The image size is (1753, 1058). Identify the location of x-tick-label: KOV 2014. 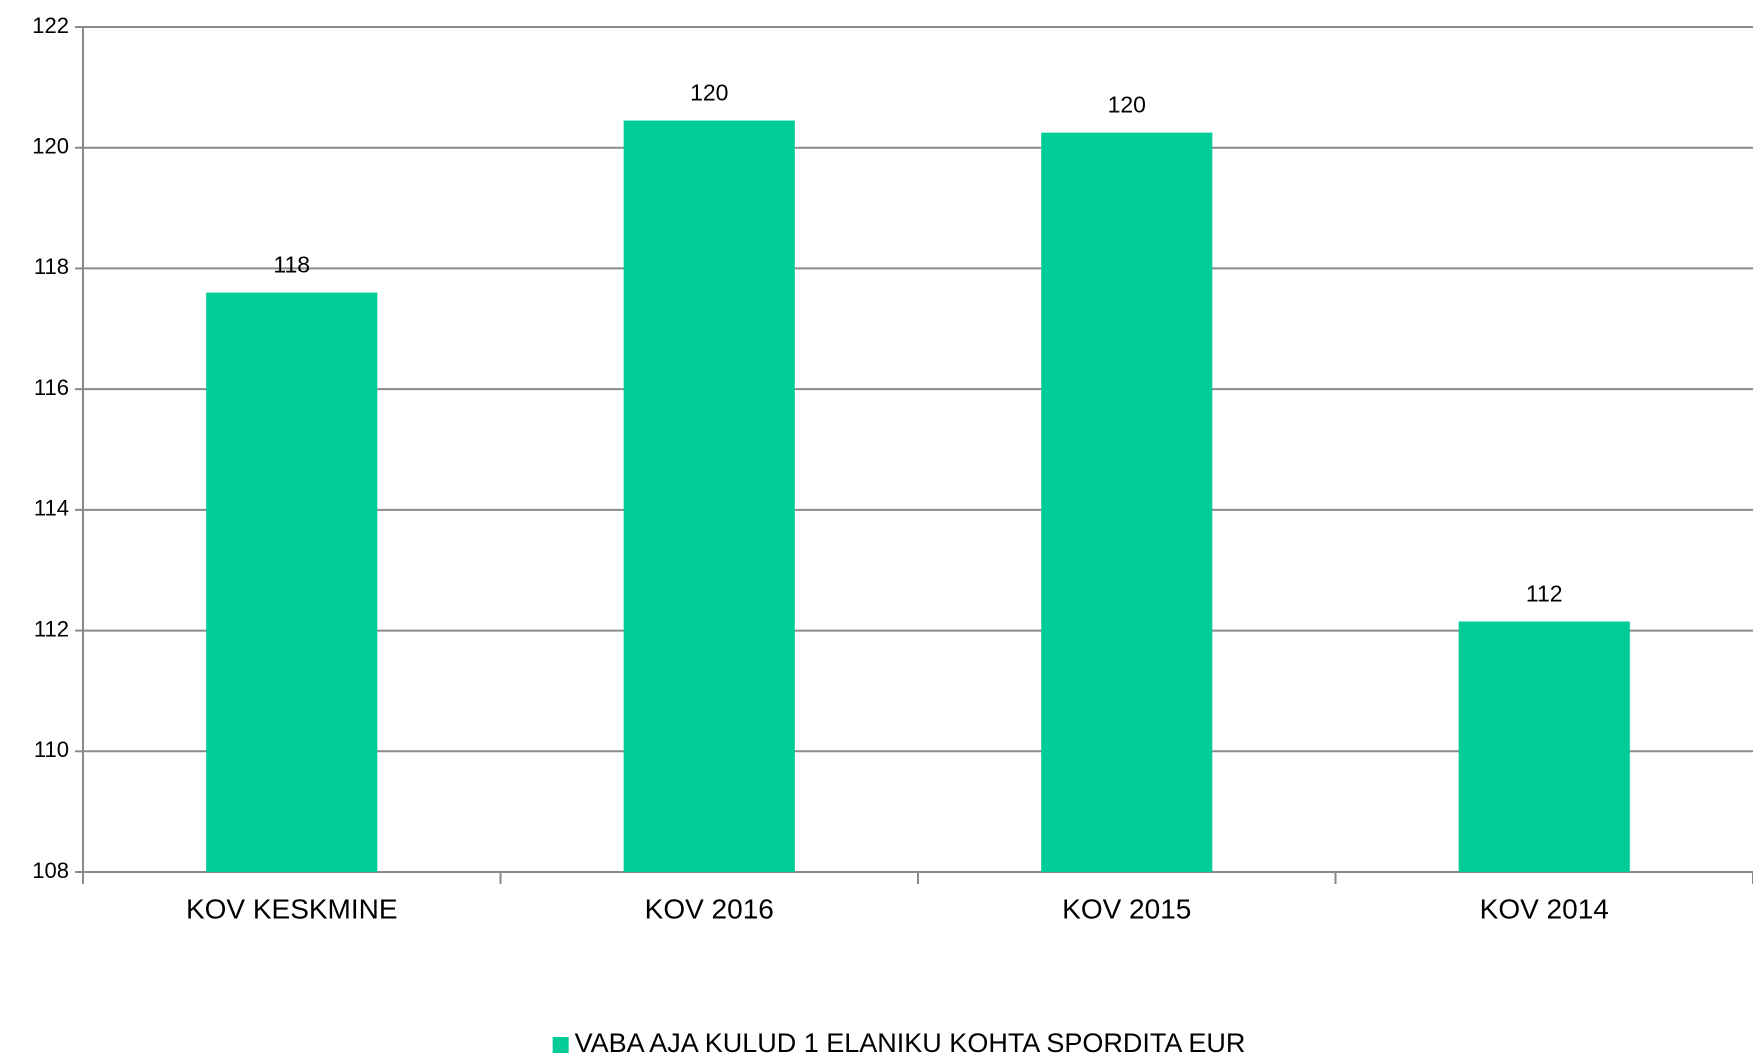
(1544, 908).